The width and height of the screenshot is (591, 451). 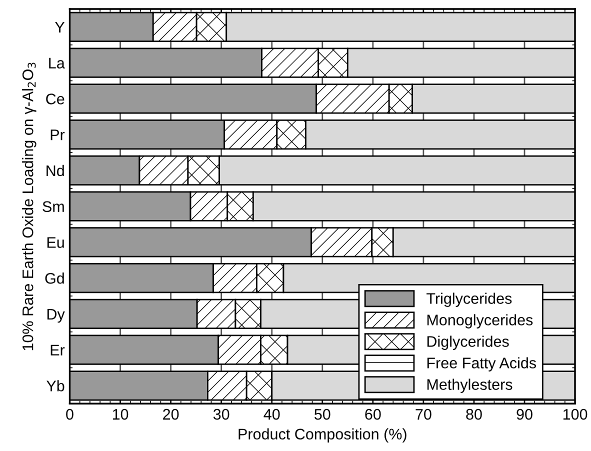 I want to click on x-tick-label: 90, so click(x=524, y=414).